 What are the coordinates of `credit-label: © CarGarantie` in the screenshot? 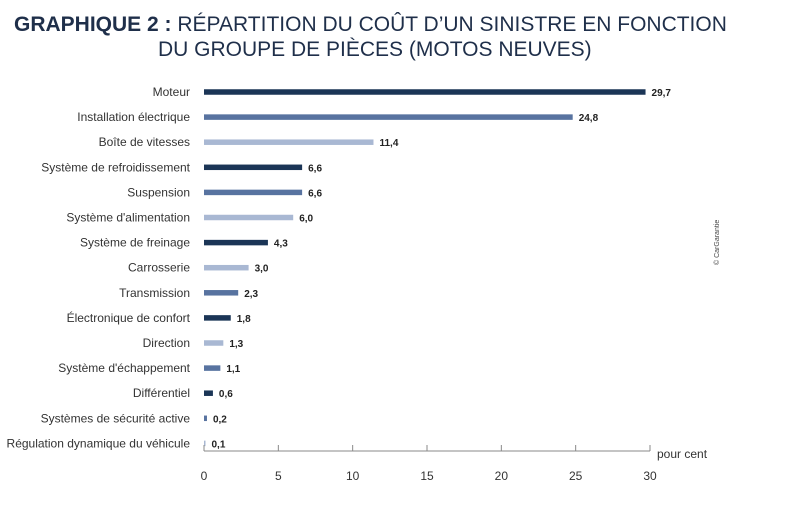 It's located at (717, 242).